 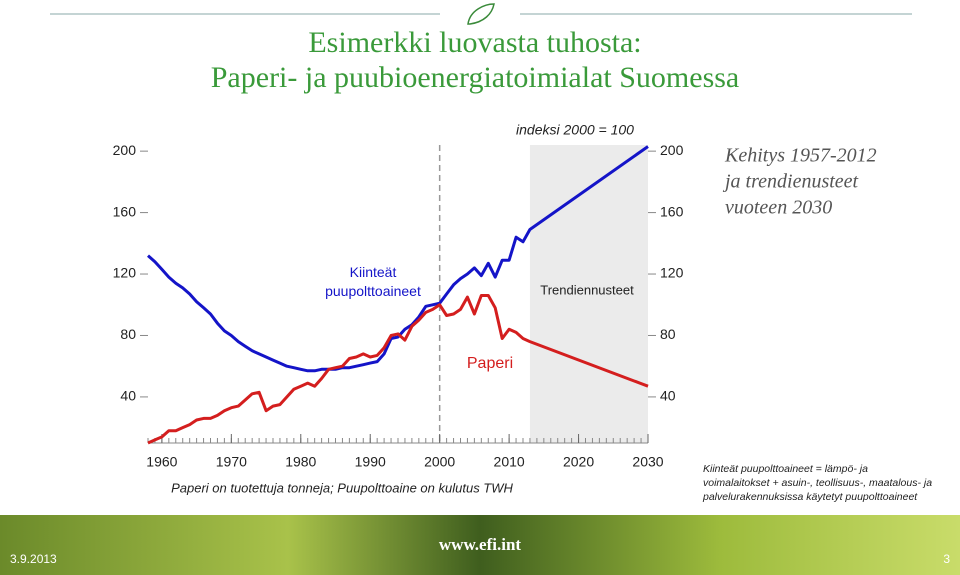 What do you see at coordinates (33, 559) in the screenshot?
I see `date: 3.9.2013` at bounding box center [33, 559].